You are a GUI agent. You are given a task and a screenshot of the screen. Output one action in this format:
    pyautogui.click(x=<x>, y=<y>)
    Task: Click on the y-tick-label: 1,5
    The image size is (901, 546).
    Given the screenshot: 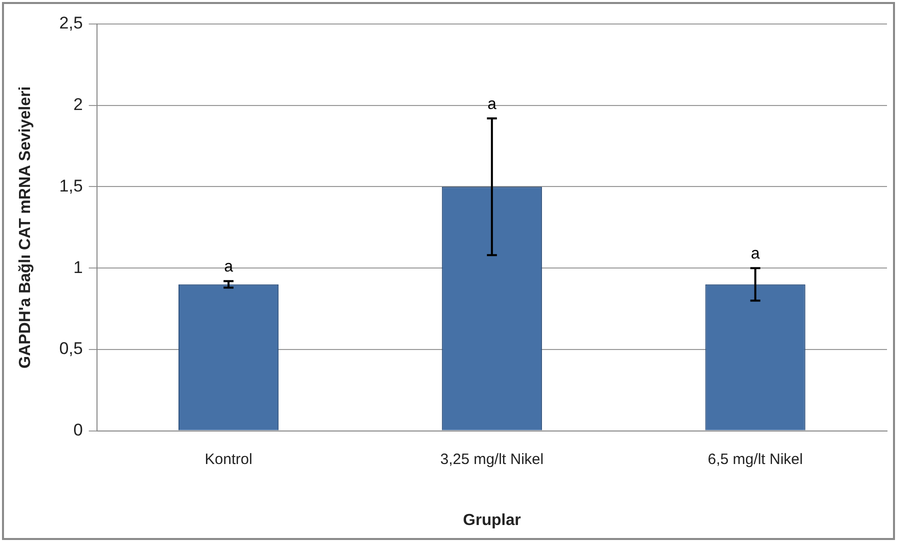 What is the action you would take?
    pyautogui.click(x=71, y=186)
    